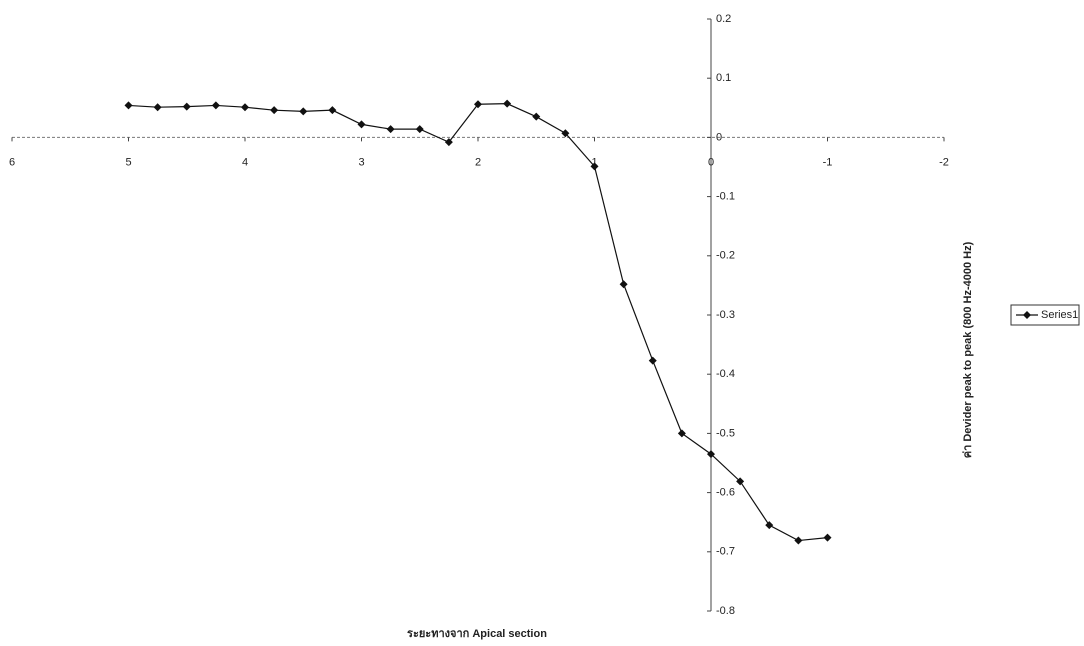  What do you see at coordinates (711, 162) in the screenshot?
I see `x-tick-label: 0` at bounding box center [711, 162].